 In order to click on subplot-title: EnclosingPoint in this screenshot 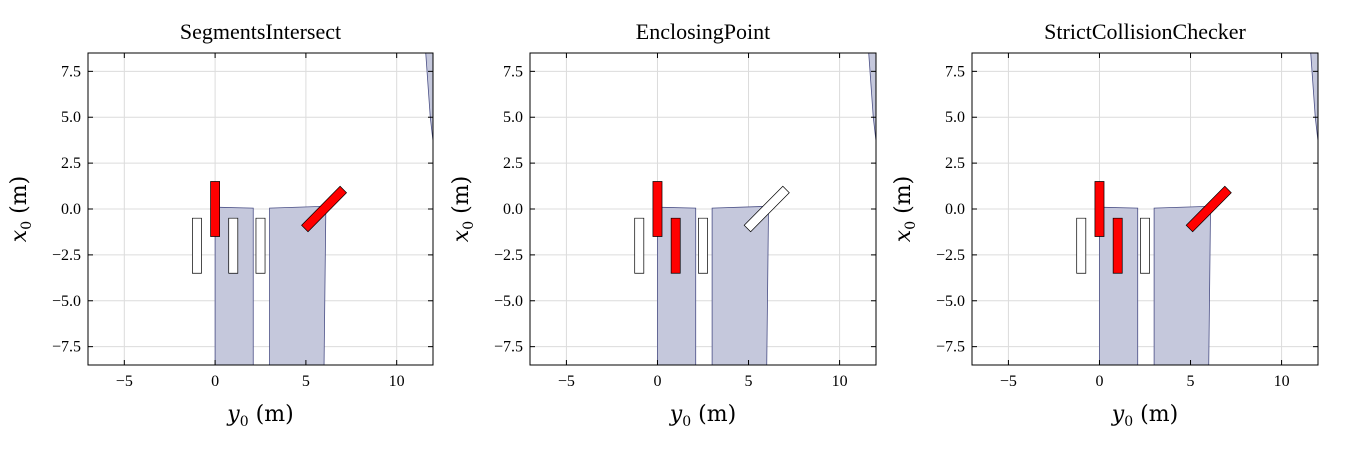, I will do `click(703, 31)`.